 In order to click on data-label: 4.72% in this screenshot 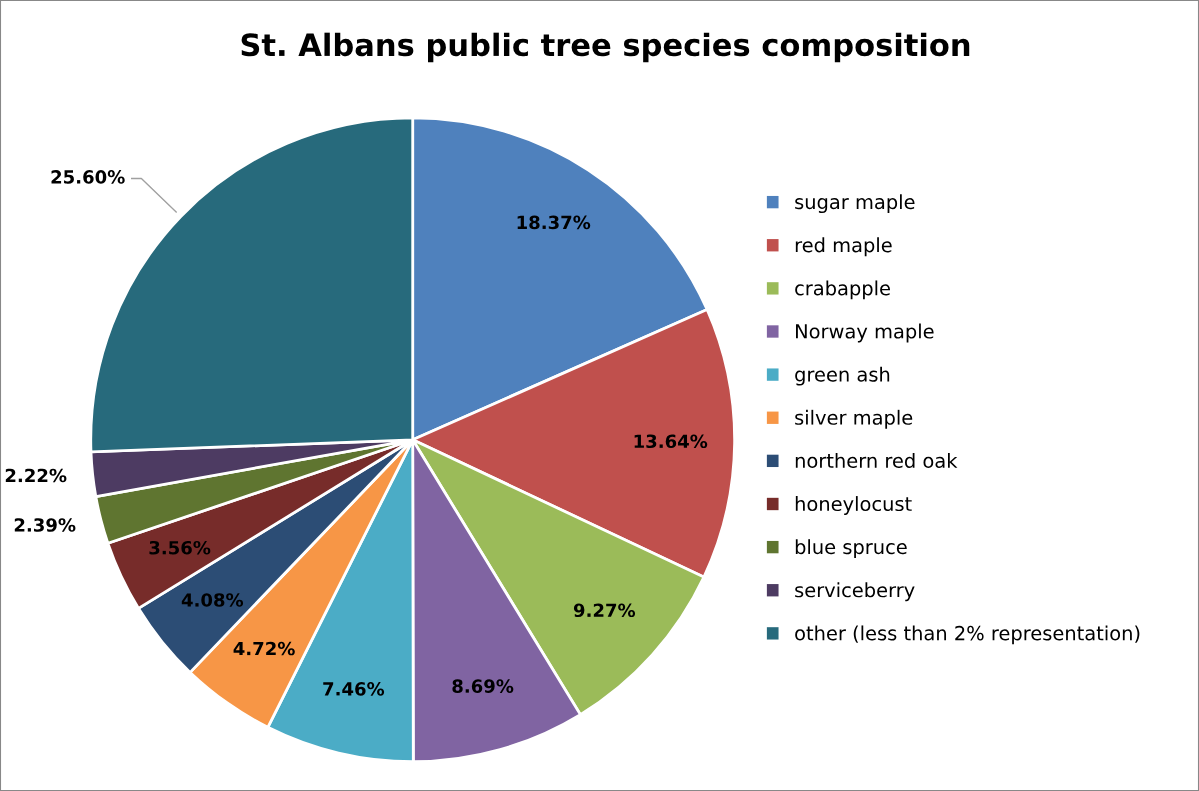, I will do `click(264, 648)`.